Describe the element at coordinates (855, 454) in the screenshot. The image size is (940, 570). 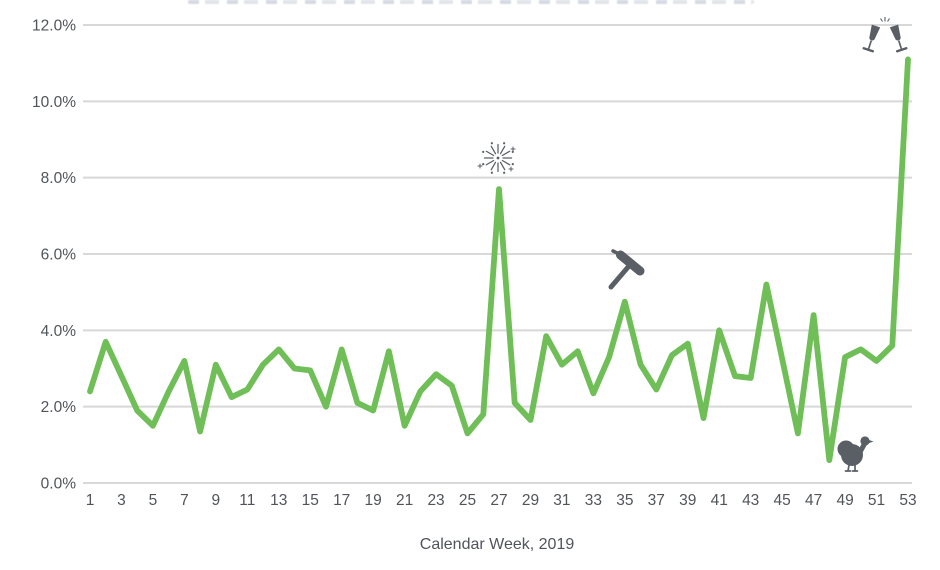
I see `turkey-icon` at that location.